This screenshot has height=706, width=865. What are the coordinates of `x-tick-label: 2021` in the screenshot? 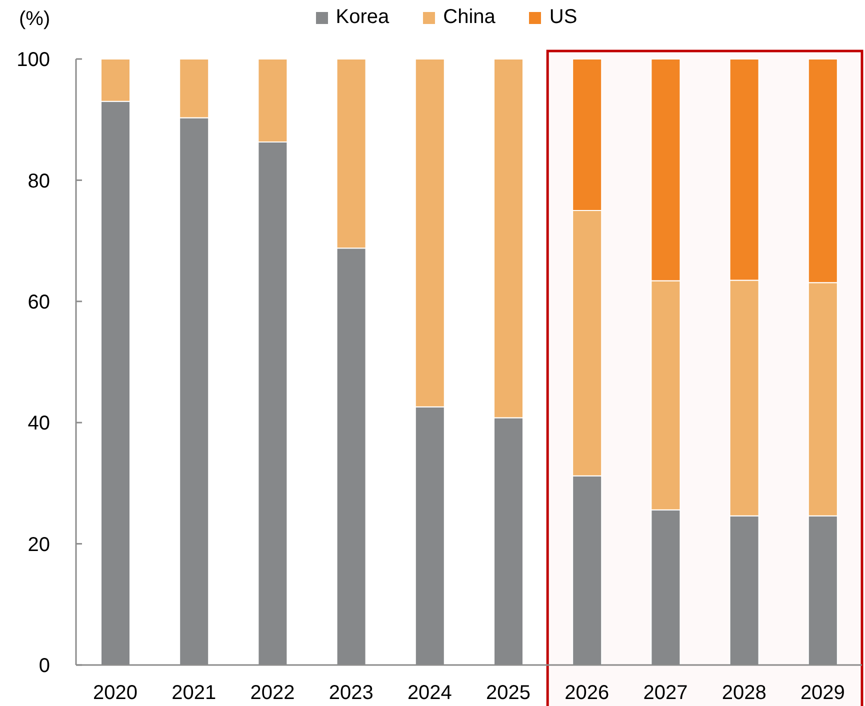 It's located at (194, 693).